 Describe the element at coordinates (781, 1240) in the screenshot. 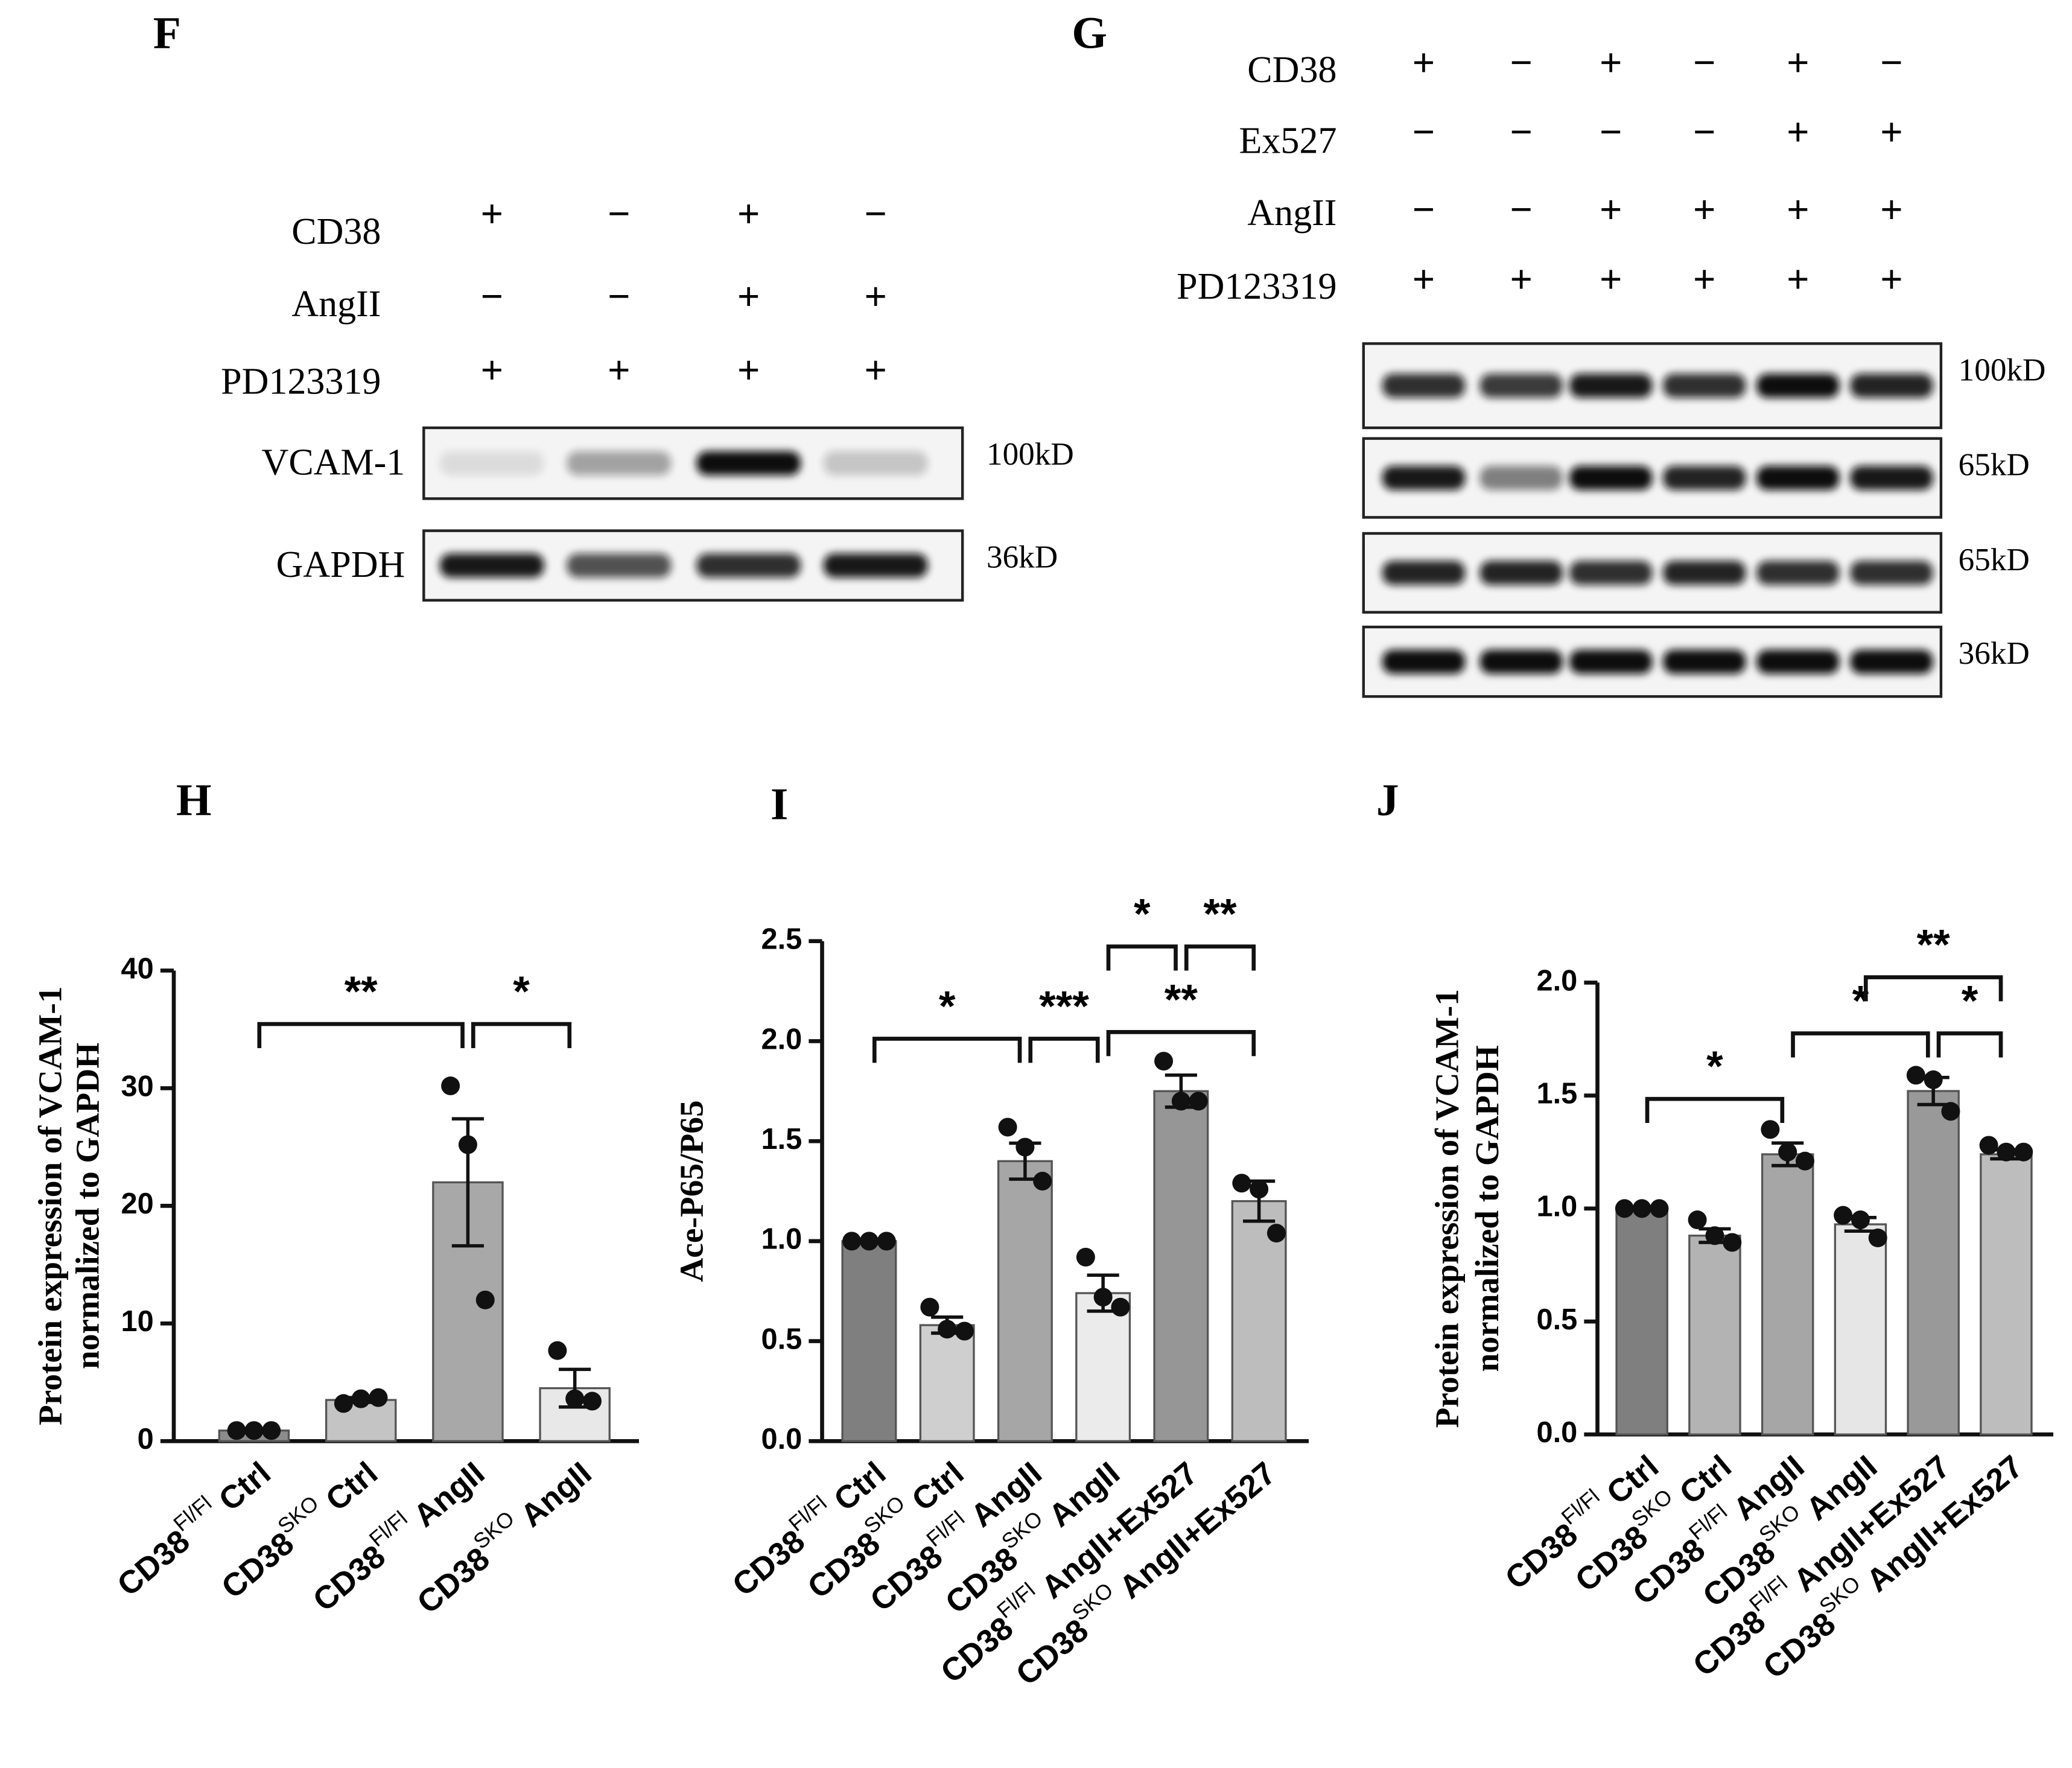

I see `y-tick-label: 1.0` at that location.